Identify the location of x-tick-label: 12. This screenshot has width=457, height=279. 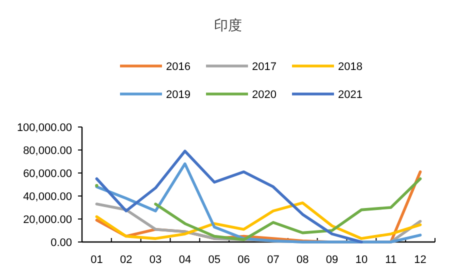
(420, 260).